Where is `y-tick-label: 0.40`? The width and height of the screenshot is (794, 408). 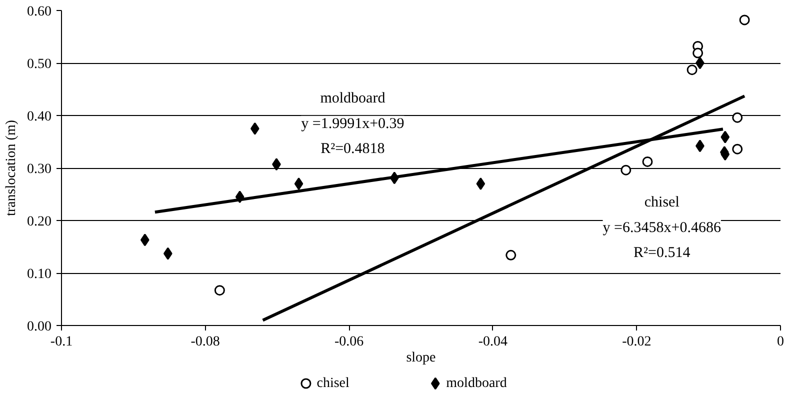 y-tick-label: 0.40 is located at coordinates (39, 117).